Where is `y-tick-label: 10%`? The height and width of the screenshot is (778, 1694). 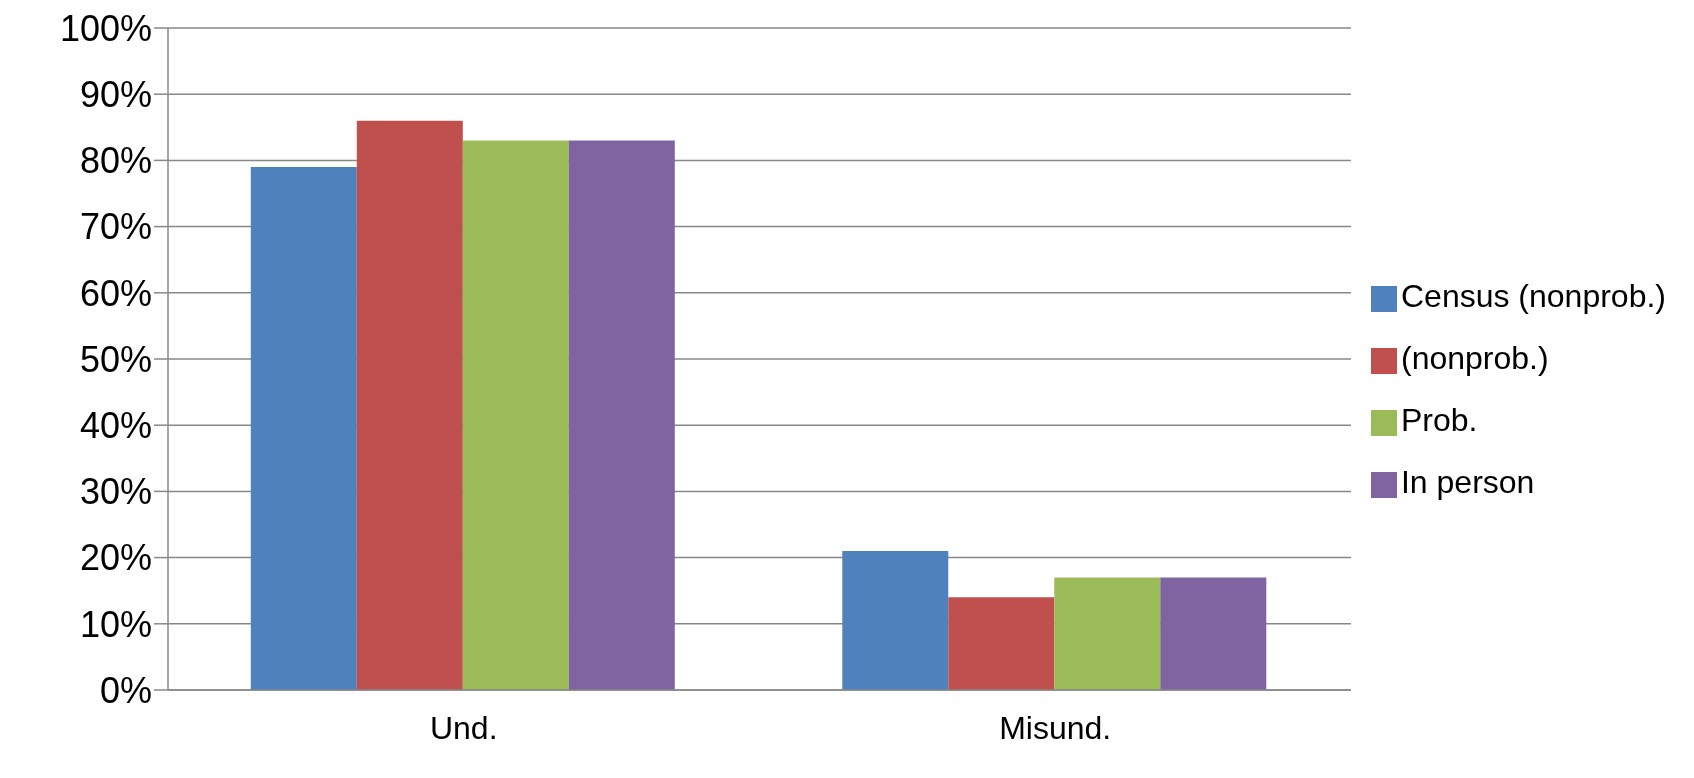
y-tick-label: 10% is located at coordinates (115, 624).